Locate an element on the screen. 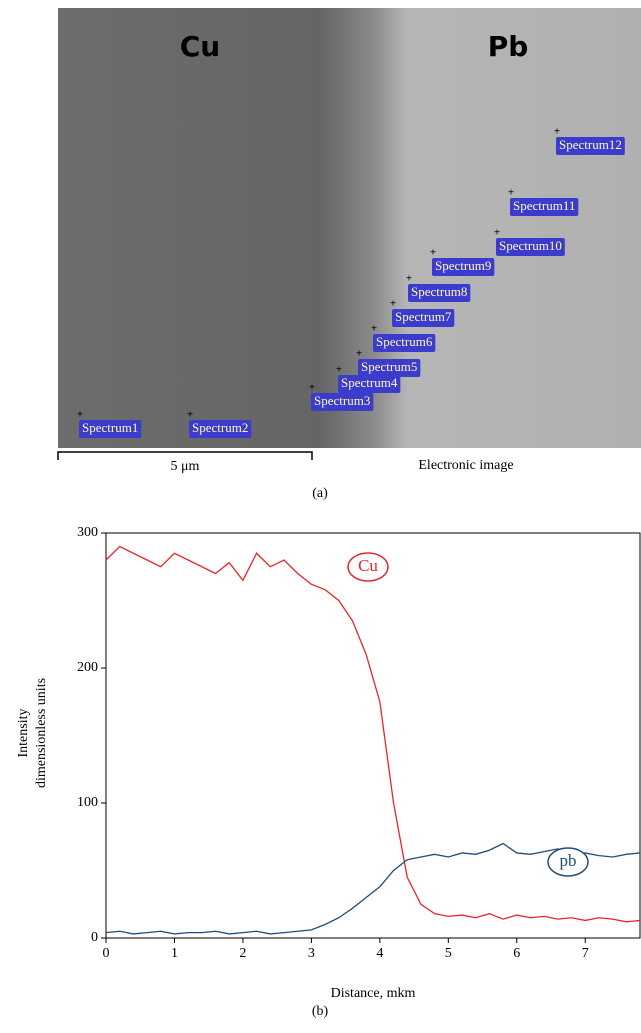 The width and height of the screenshot is (641, 1033). spectrum-label: Spectrum1 is located at coordinates (110, 427).